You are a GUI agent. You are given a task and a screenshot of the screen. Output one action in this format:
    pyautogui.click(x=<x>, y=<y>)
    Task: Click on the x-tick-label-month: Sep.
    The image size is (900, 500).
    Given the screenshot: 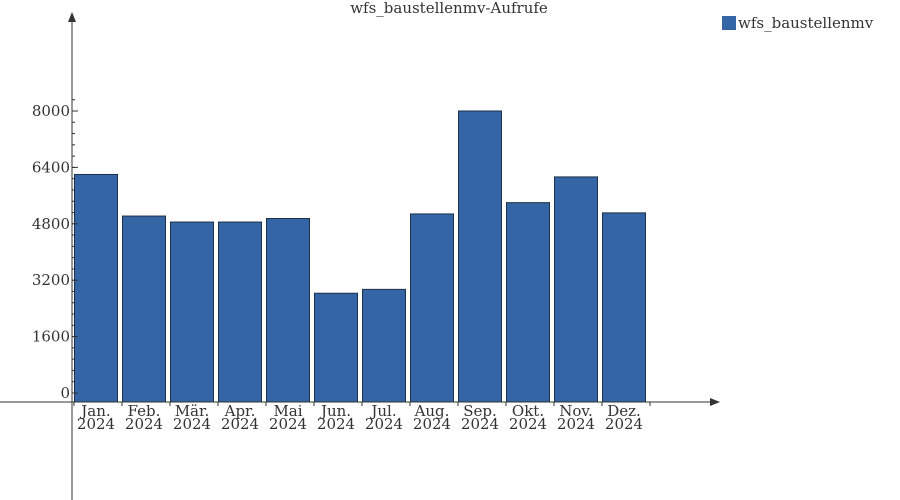 What is the action you would take?
    pyautogui.click(x=480, y=411)
    